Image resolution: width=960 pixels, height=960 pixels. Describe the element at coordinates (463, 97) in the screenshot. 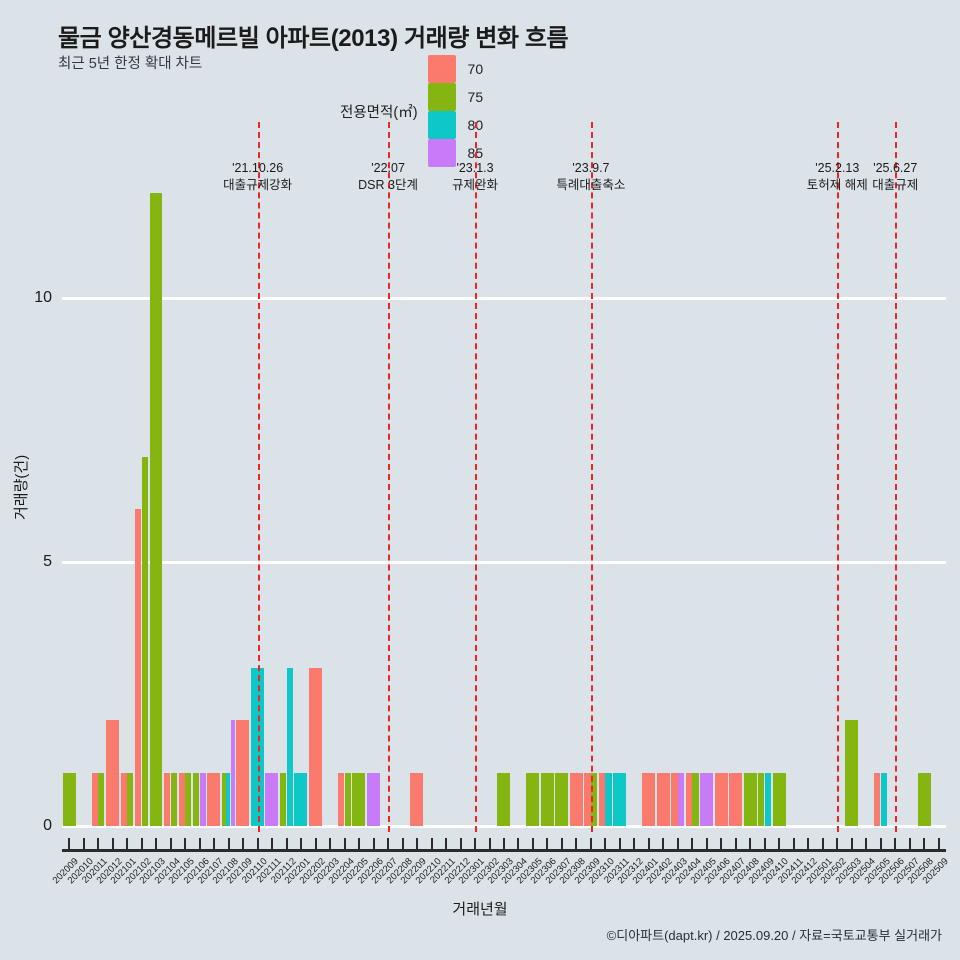

I see `legend-item-75: 75` at that location.